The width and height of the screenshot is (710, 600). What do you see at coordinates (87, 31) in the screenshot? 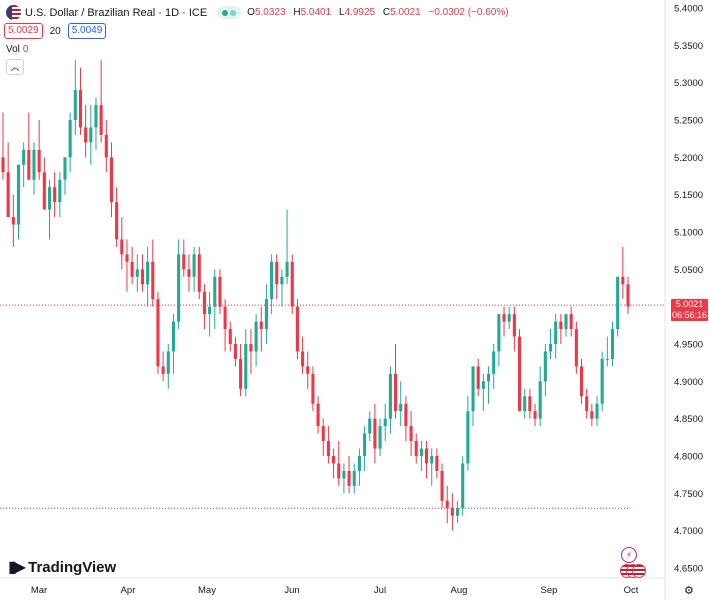
I see `buy-button: 5.0049` at bounding box center [87, 31].